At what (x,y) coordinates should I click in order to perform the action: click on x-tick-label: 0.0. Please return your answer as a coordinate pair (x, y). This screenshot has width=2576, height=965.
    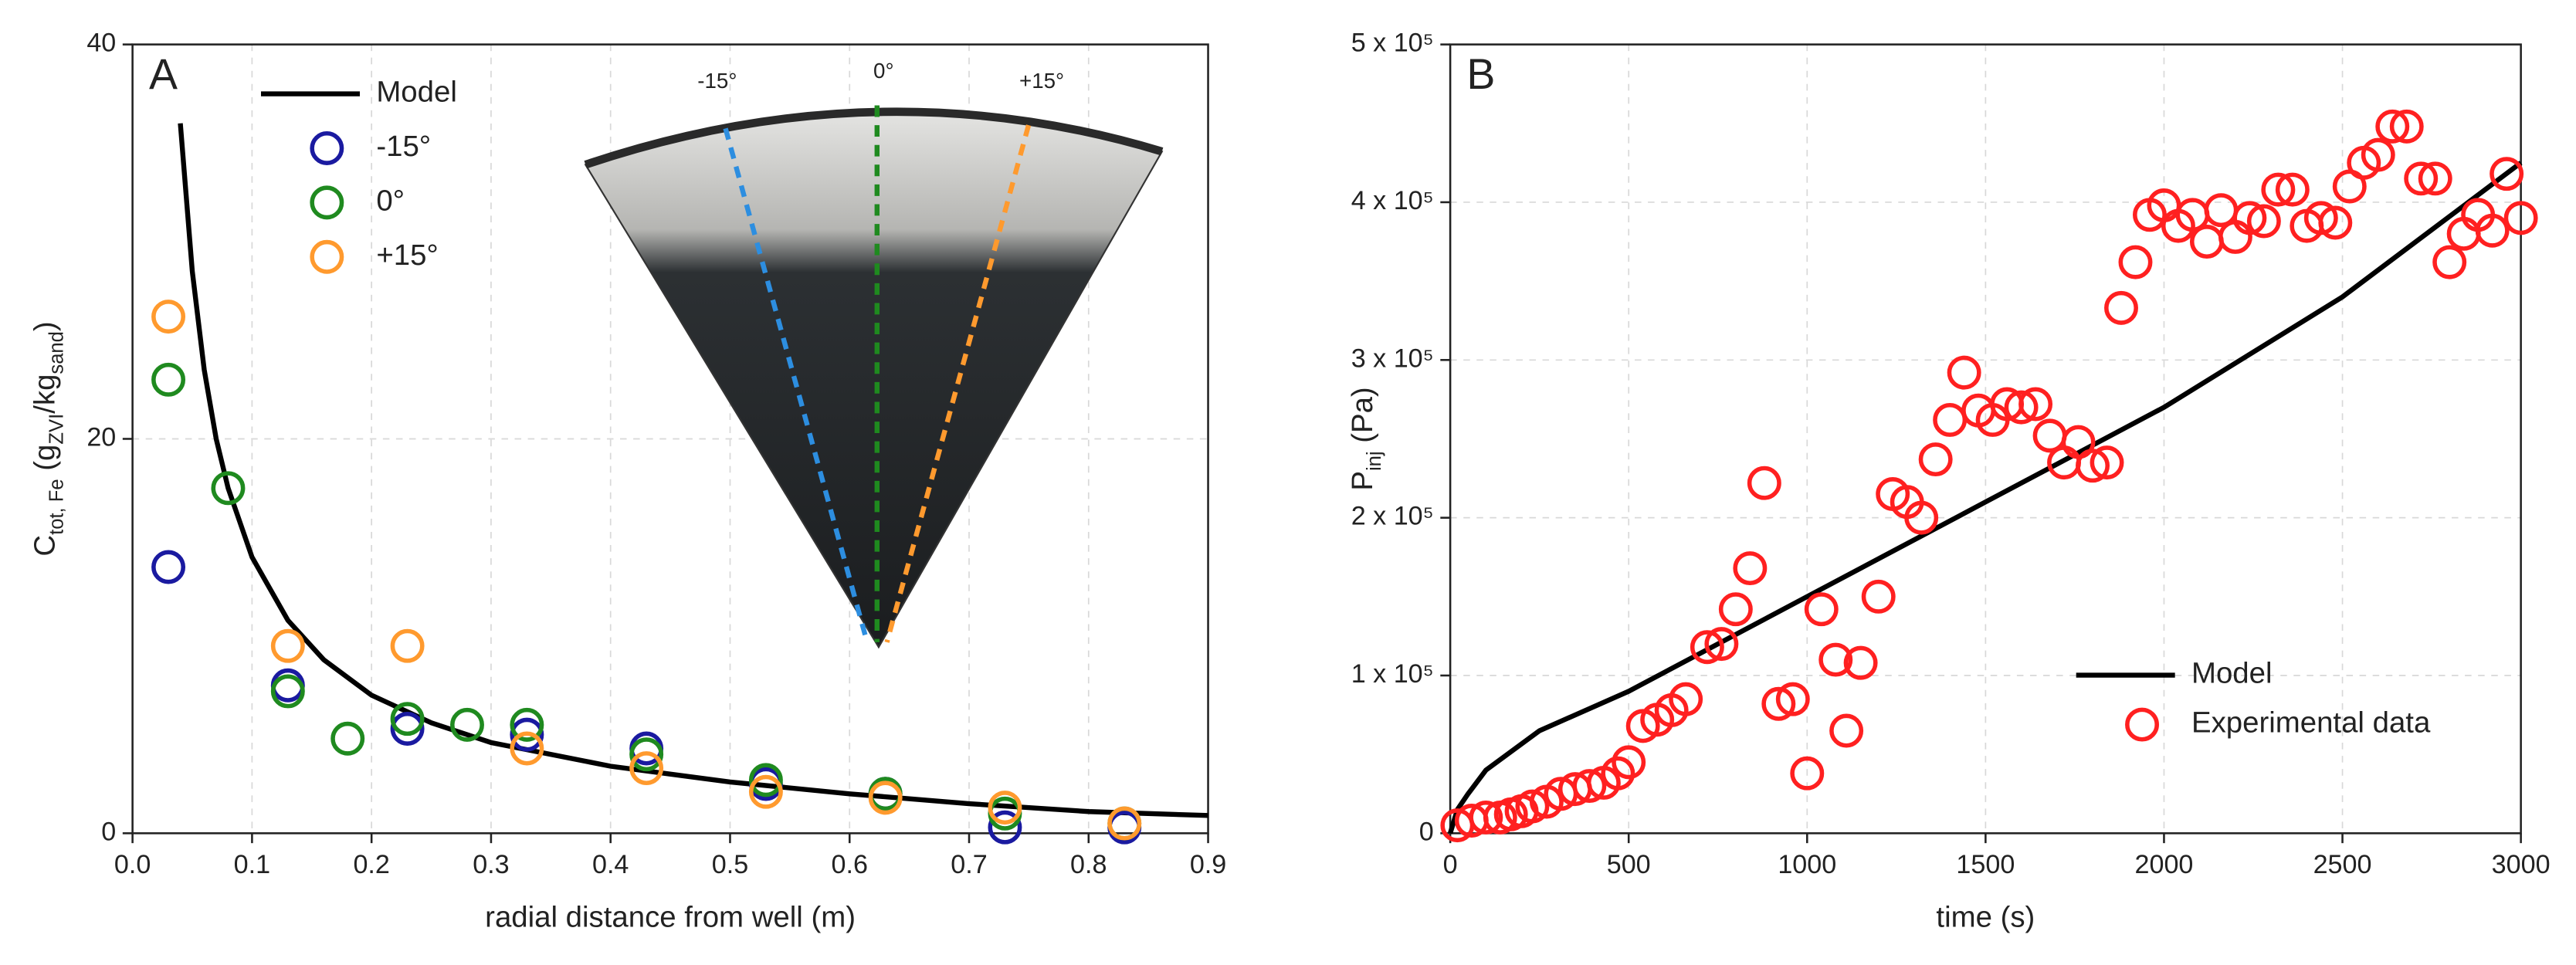
    Looking at the image, I should click on (132, 864).